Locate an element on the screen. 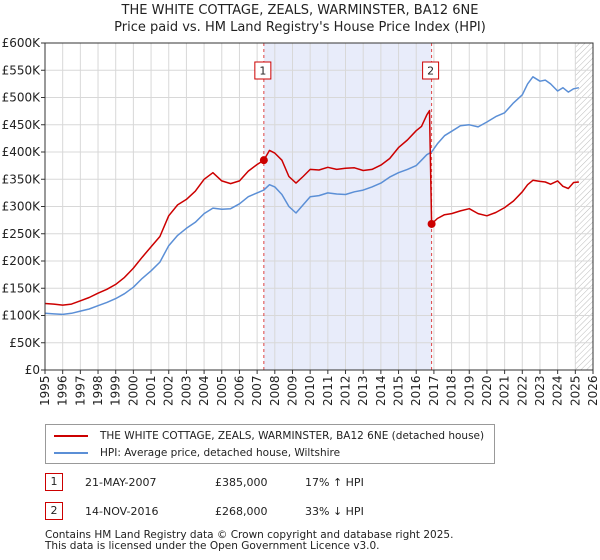 The width and height of the screenshot is (600, 560). x-tick-label: 2015 is located at coordinates (399, 390).